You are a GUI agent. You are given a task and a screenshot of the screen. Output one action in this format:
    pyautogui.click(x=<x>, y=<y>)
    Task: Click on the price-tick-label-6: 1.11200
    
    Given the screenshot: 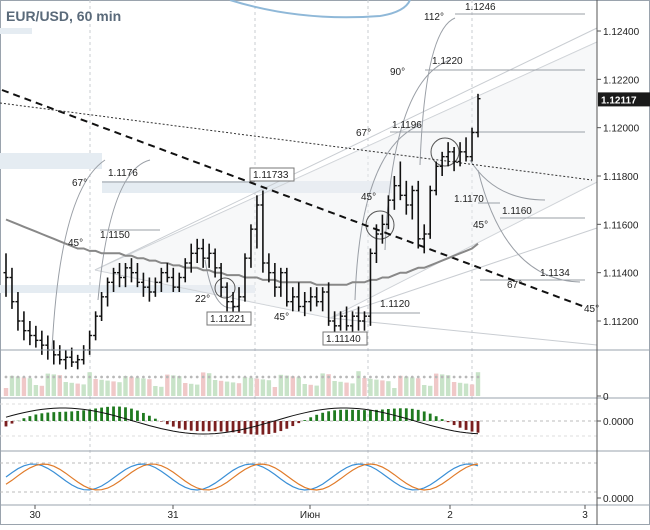 What is the action you would take?
    pyautogui.click(x=621, y=322)
    